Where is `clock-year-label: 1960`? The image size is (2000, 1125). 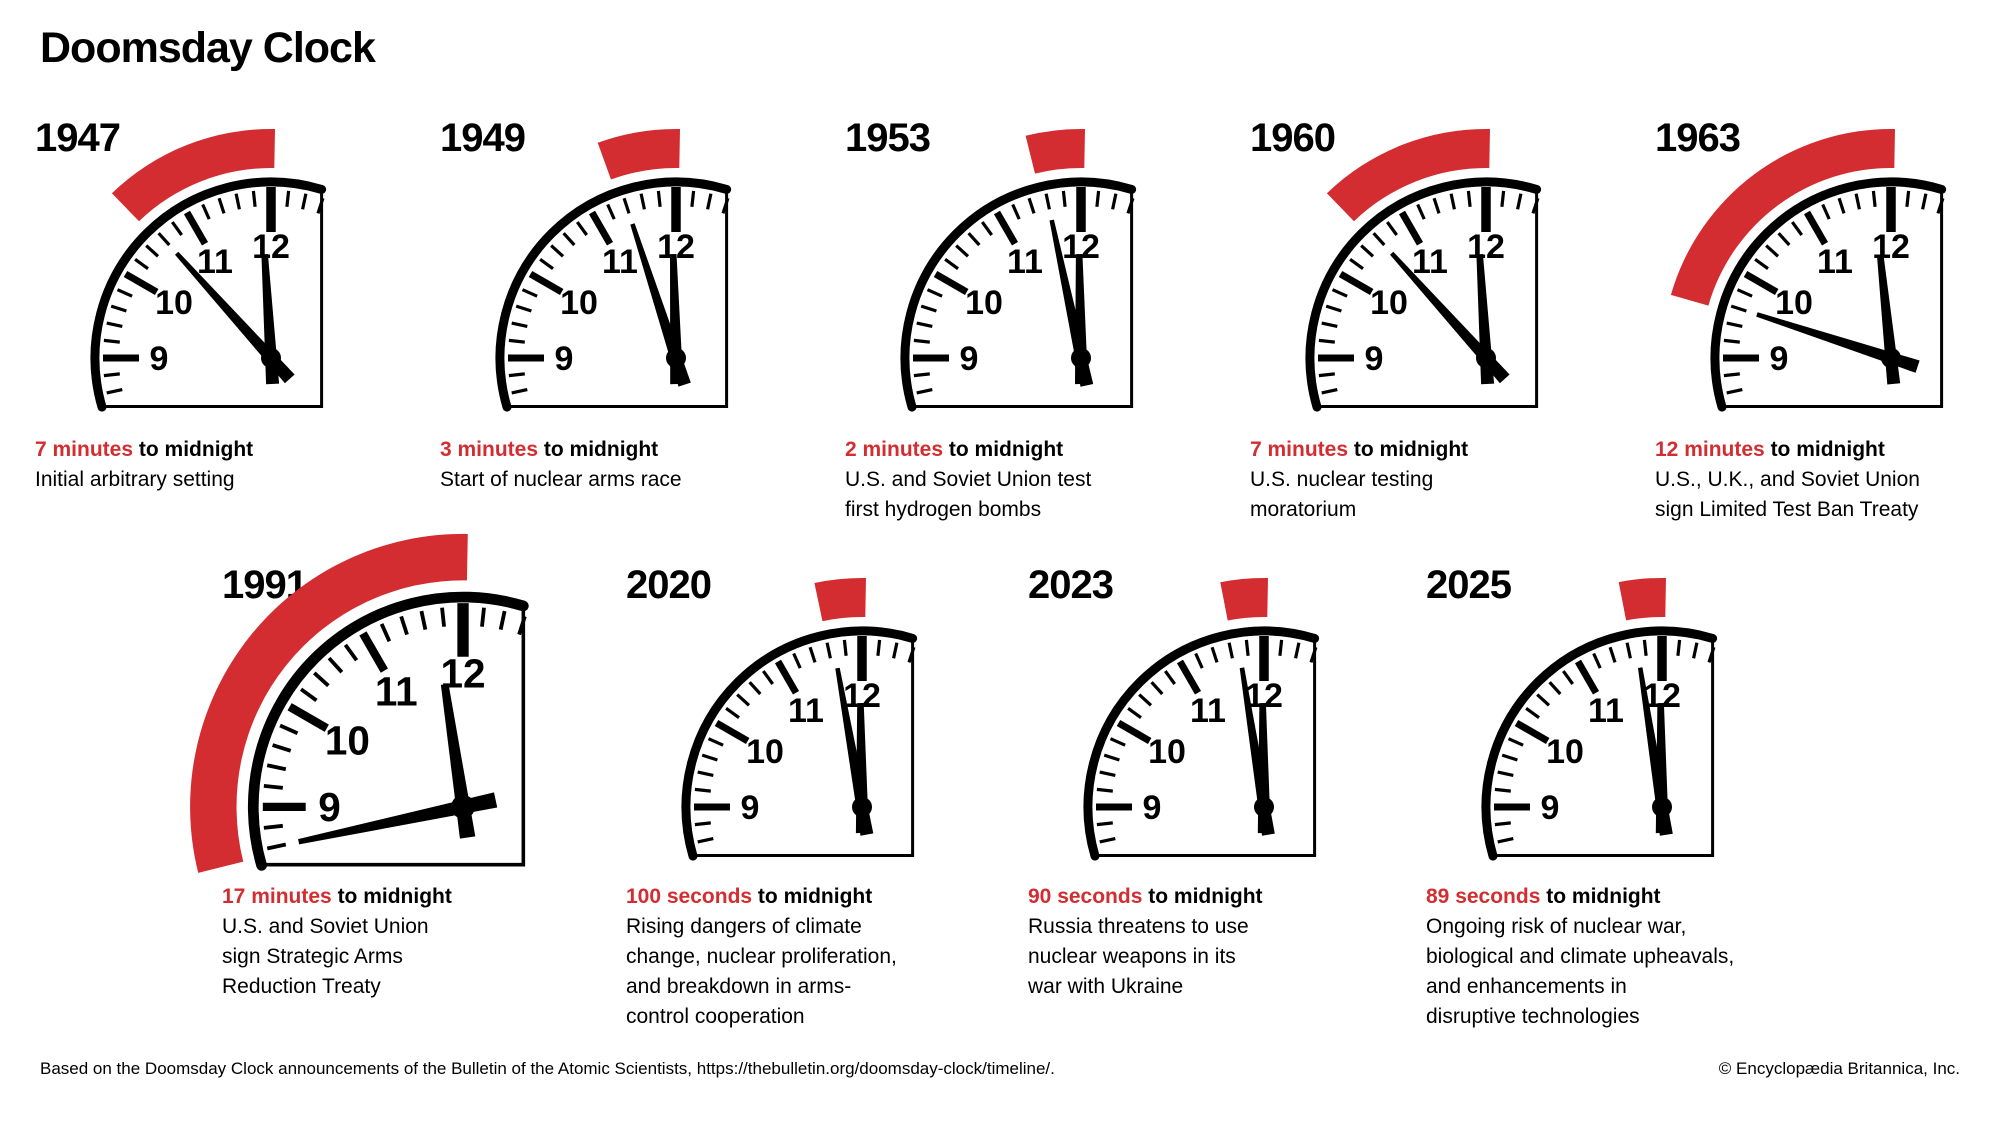
clock-year-label: 1960 is located at coordinates (1293, 138).